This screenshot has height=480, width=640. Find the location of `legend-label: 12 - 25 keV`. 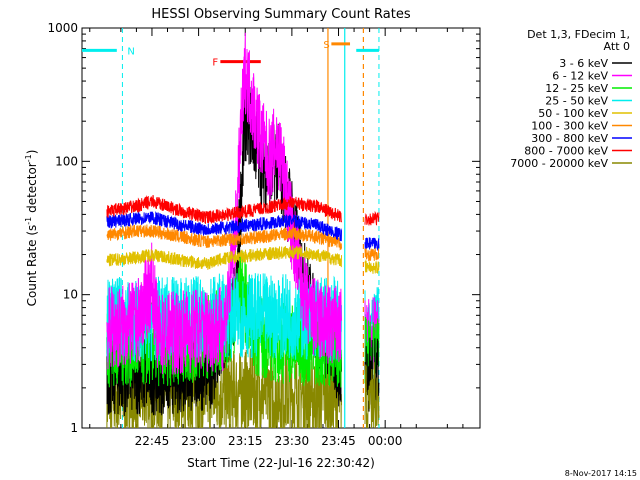

legend-label: 12 - 25 keV is located at coordinates (576, 88).